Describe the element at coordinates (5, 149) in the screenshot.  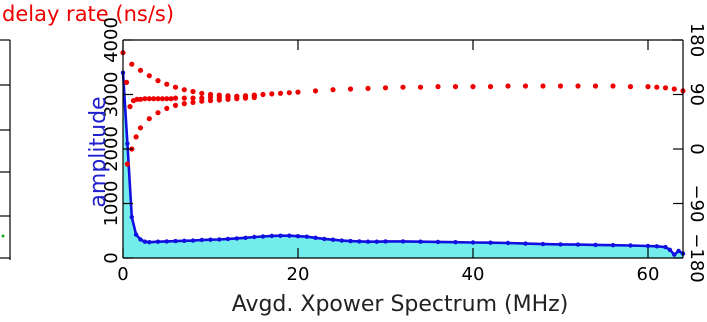
I see `left-panel-edge` at that location.